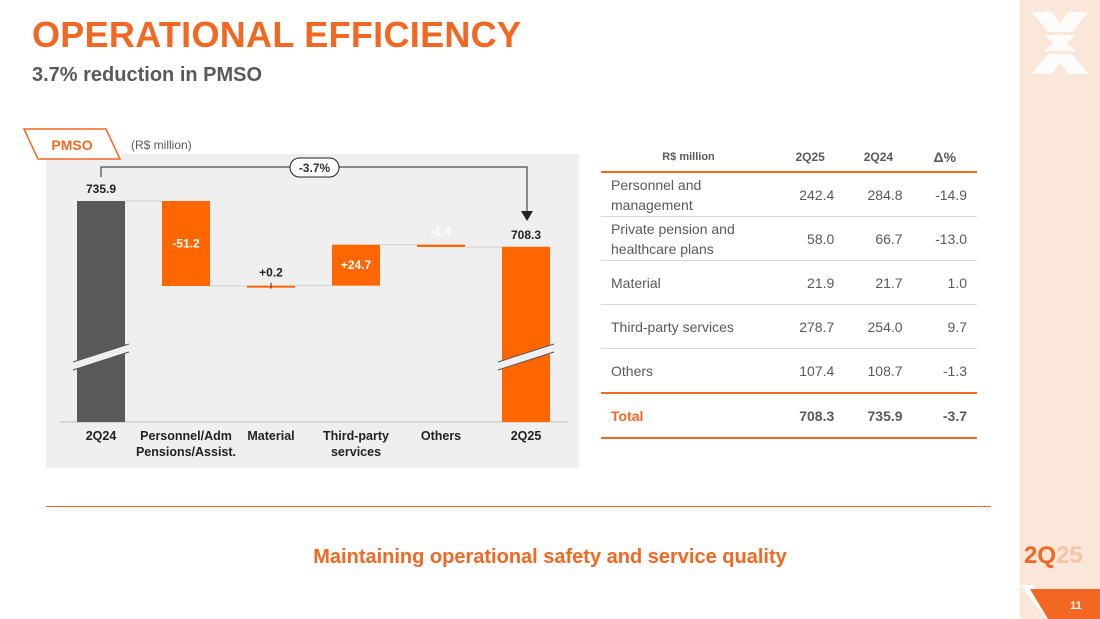 The width and height of the screenshot is (1100, 619). What do you see at coordinates (944, 326) in the screenshot?
I see `row-delta: 9.7` at bounding box center [944, 326].